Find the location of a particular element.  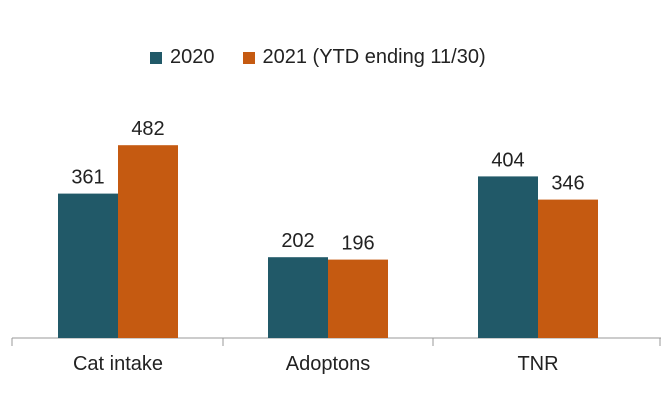

legend-item-2020: 2020 is located at coordinates (182, 57).